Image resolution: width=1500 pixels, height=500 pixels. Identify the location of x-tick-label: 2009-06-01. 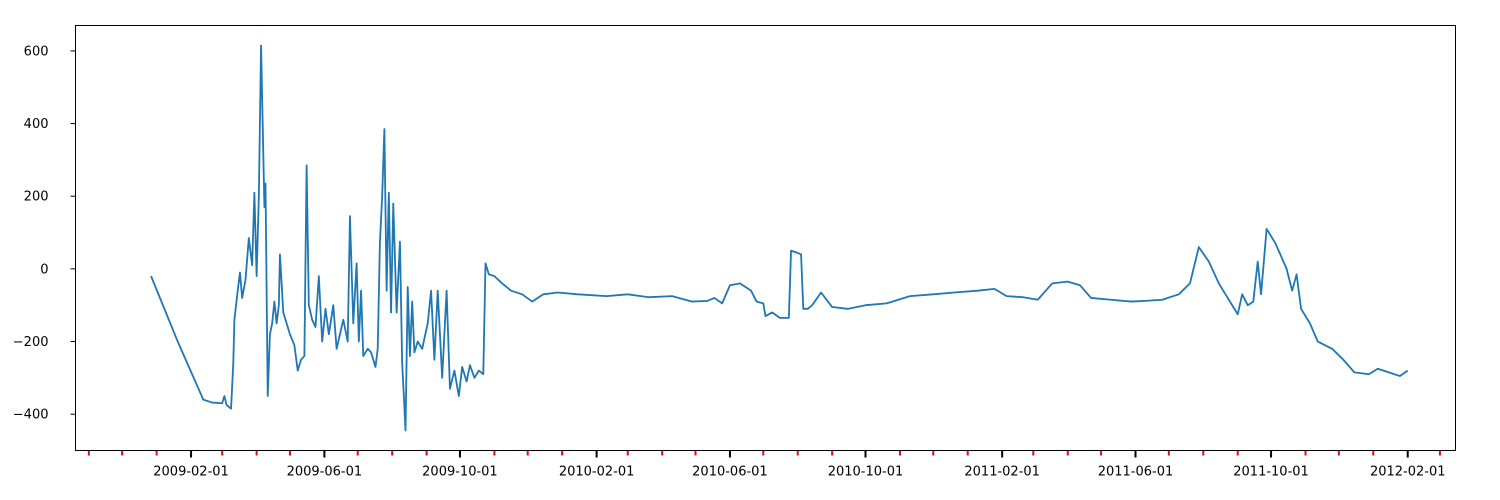
(325, 472).